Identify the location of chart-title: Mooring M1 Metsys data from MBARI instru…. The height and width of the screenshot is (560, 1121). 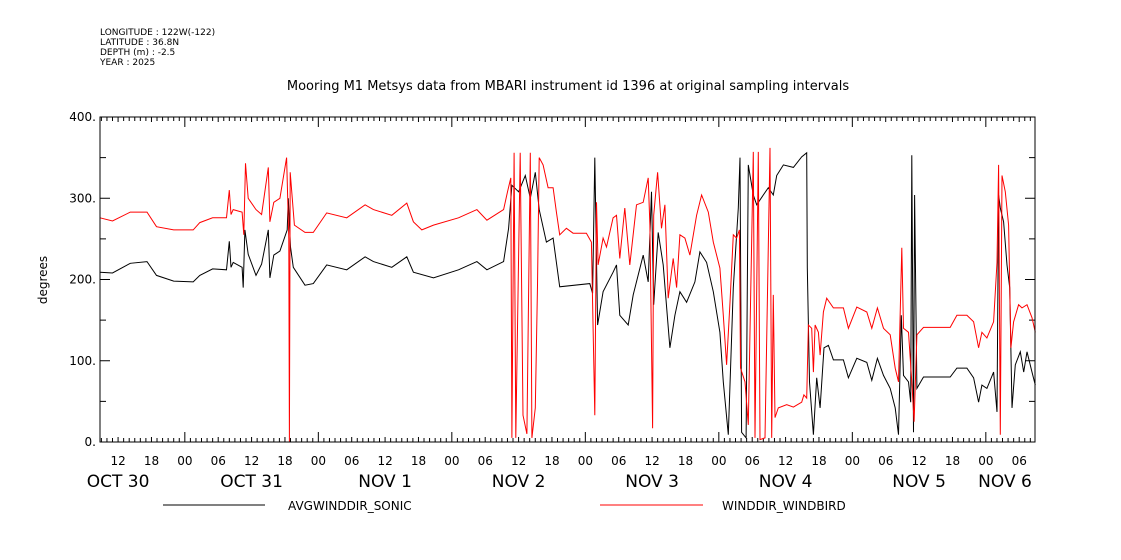
(568, 86).